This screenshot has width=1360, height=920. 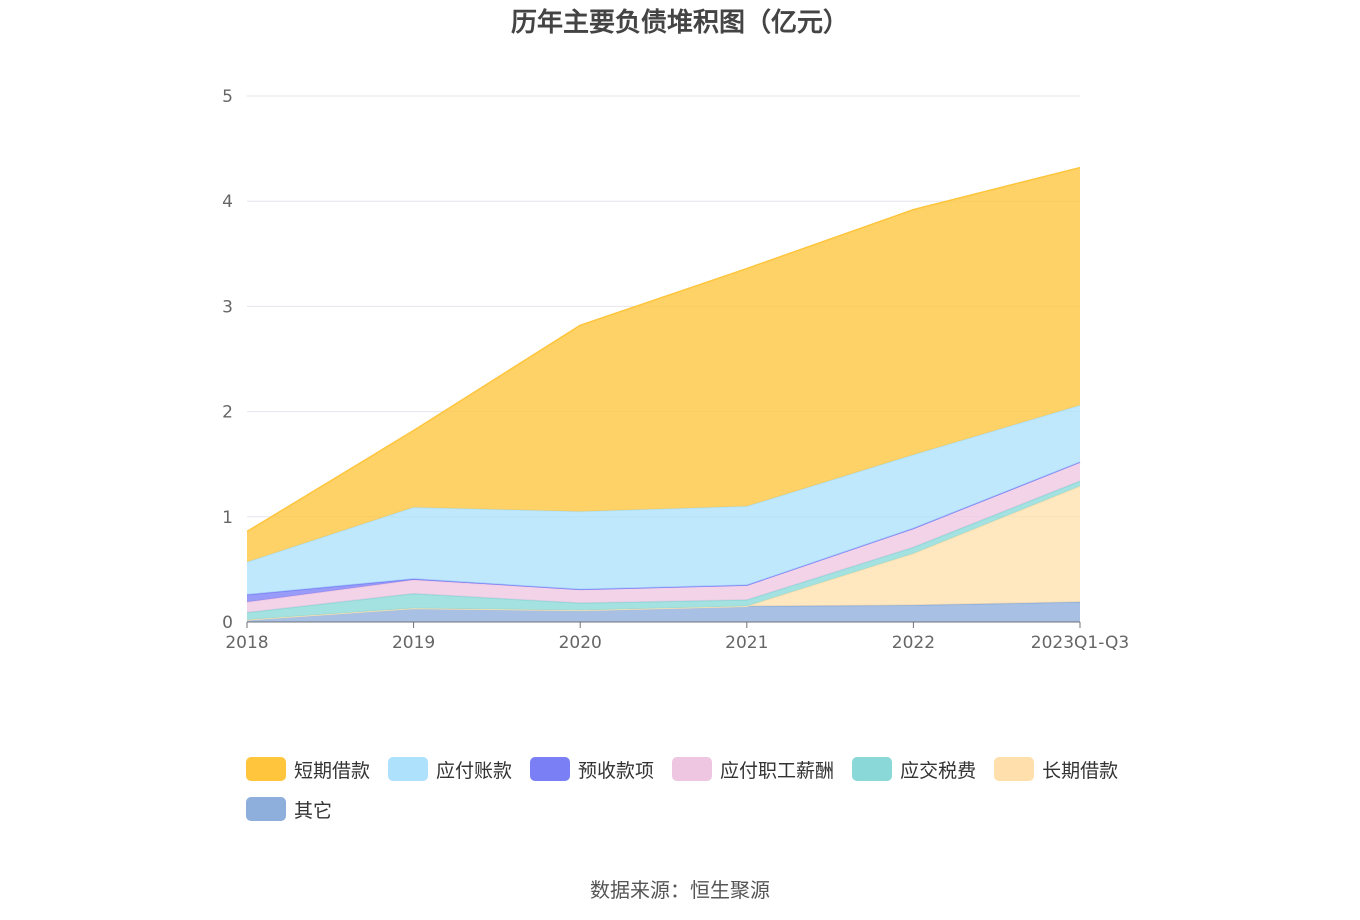 I want to click on legend-label: 长期借款, so click(x=1080, y=770).